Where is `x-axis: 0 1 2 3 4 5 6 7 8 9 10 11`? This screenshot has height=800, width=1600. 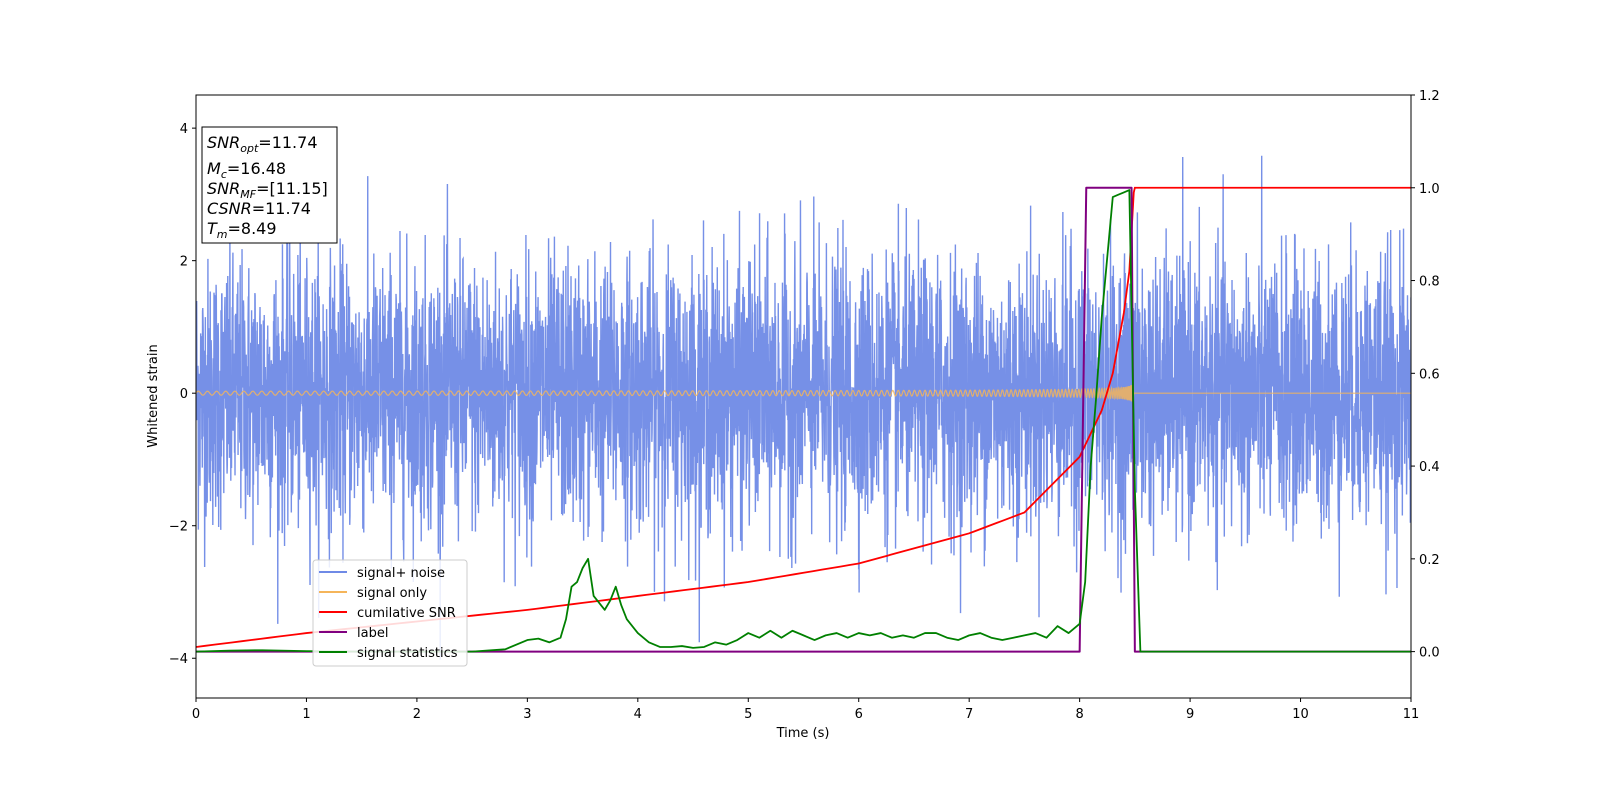
x-axis: 0 1 2 3 4 5 6 7 8 9 10 11 is located at coordinates (805, 710).